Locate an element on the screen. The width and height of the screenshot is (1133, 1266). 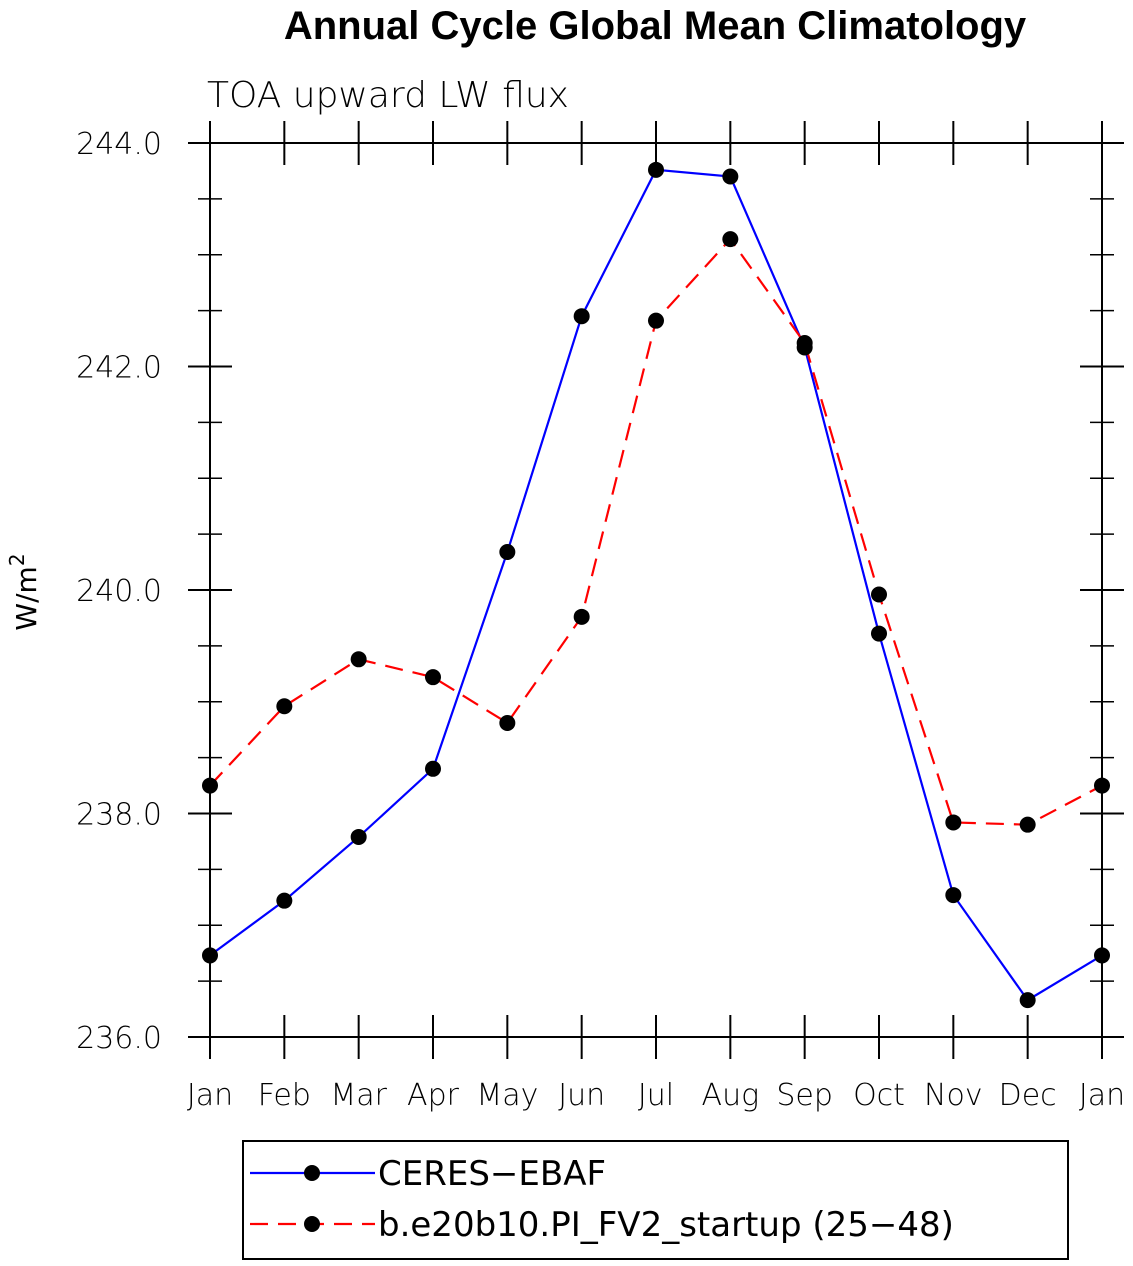
x-tick-label: Jul is located at coordinates (656, 1095).